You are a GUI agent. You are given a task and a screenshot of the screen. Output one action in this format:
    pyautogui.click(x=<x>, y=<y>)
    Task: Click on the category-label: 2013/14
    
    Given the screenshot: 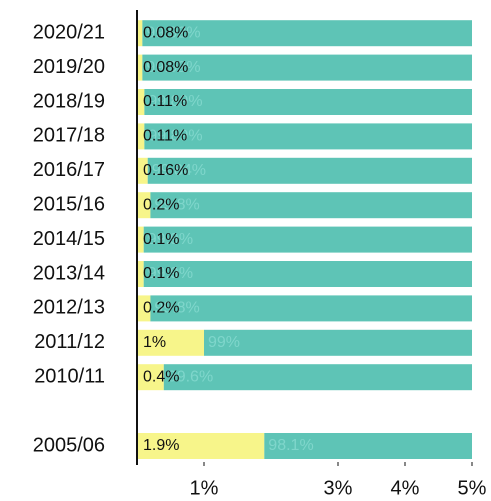 What is the action you would take?
    pyautogui.click(x=69, y=273)
    